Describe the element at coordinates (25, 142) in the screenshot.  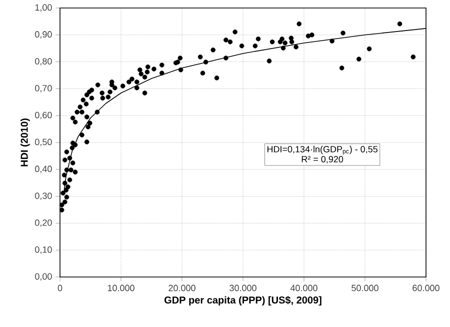
I see `y-axis-title: HDI (2010)` at that location.